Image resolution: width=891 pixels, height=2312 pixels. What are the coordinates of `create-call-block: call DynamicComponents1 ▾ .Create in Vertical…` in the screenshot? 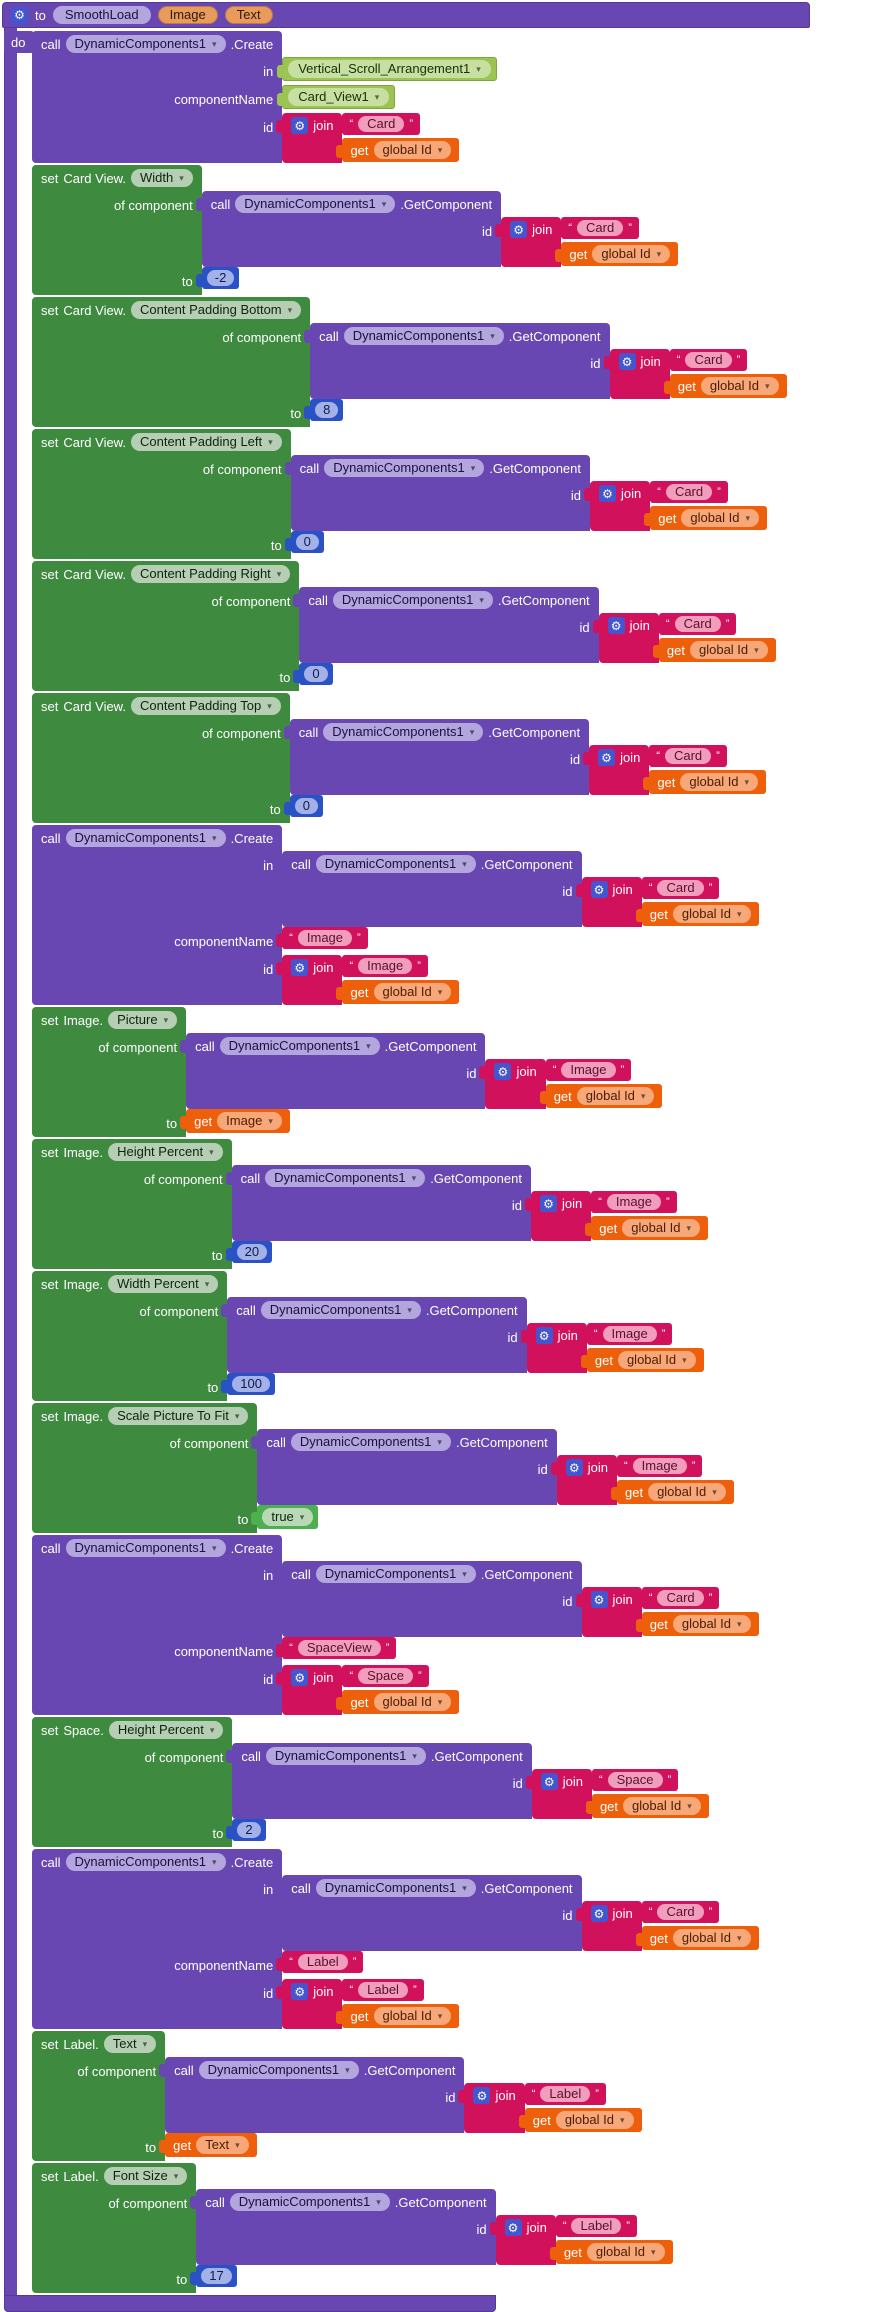 It's located at (264, 97).